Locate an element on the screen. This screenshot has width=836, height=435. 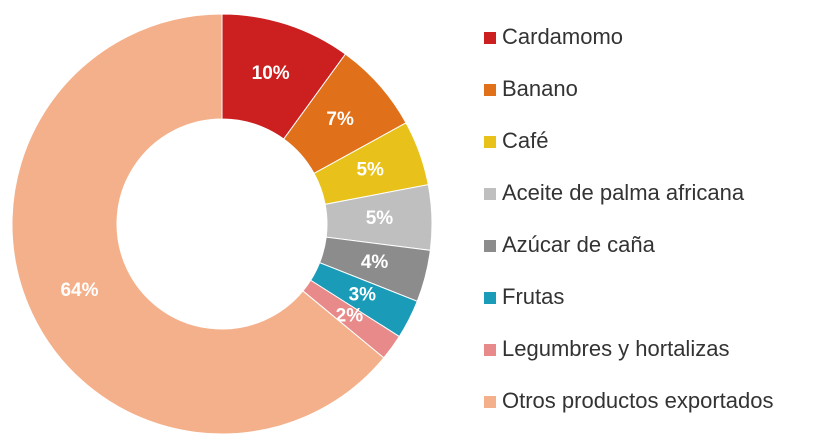
legend-label: Legumbres y hortalizas is located at coordinates (615, 348).